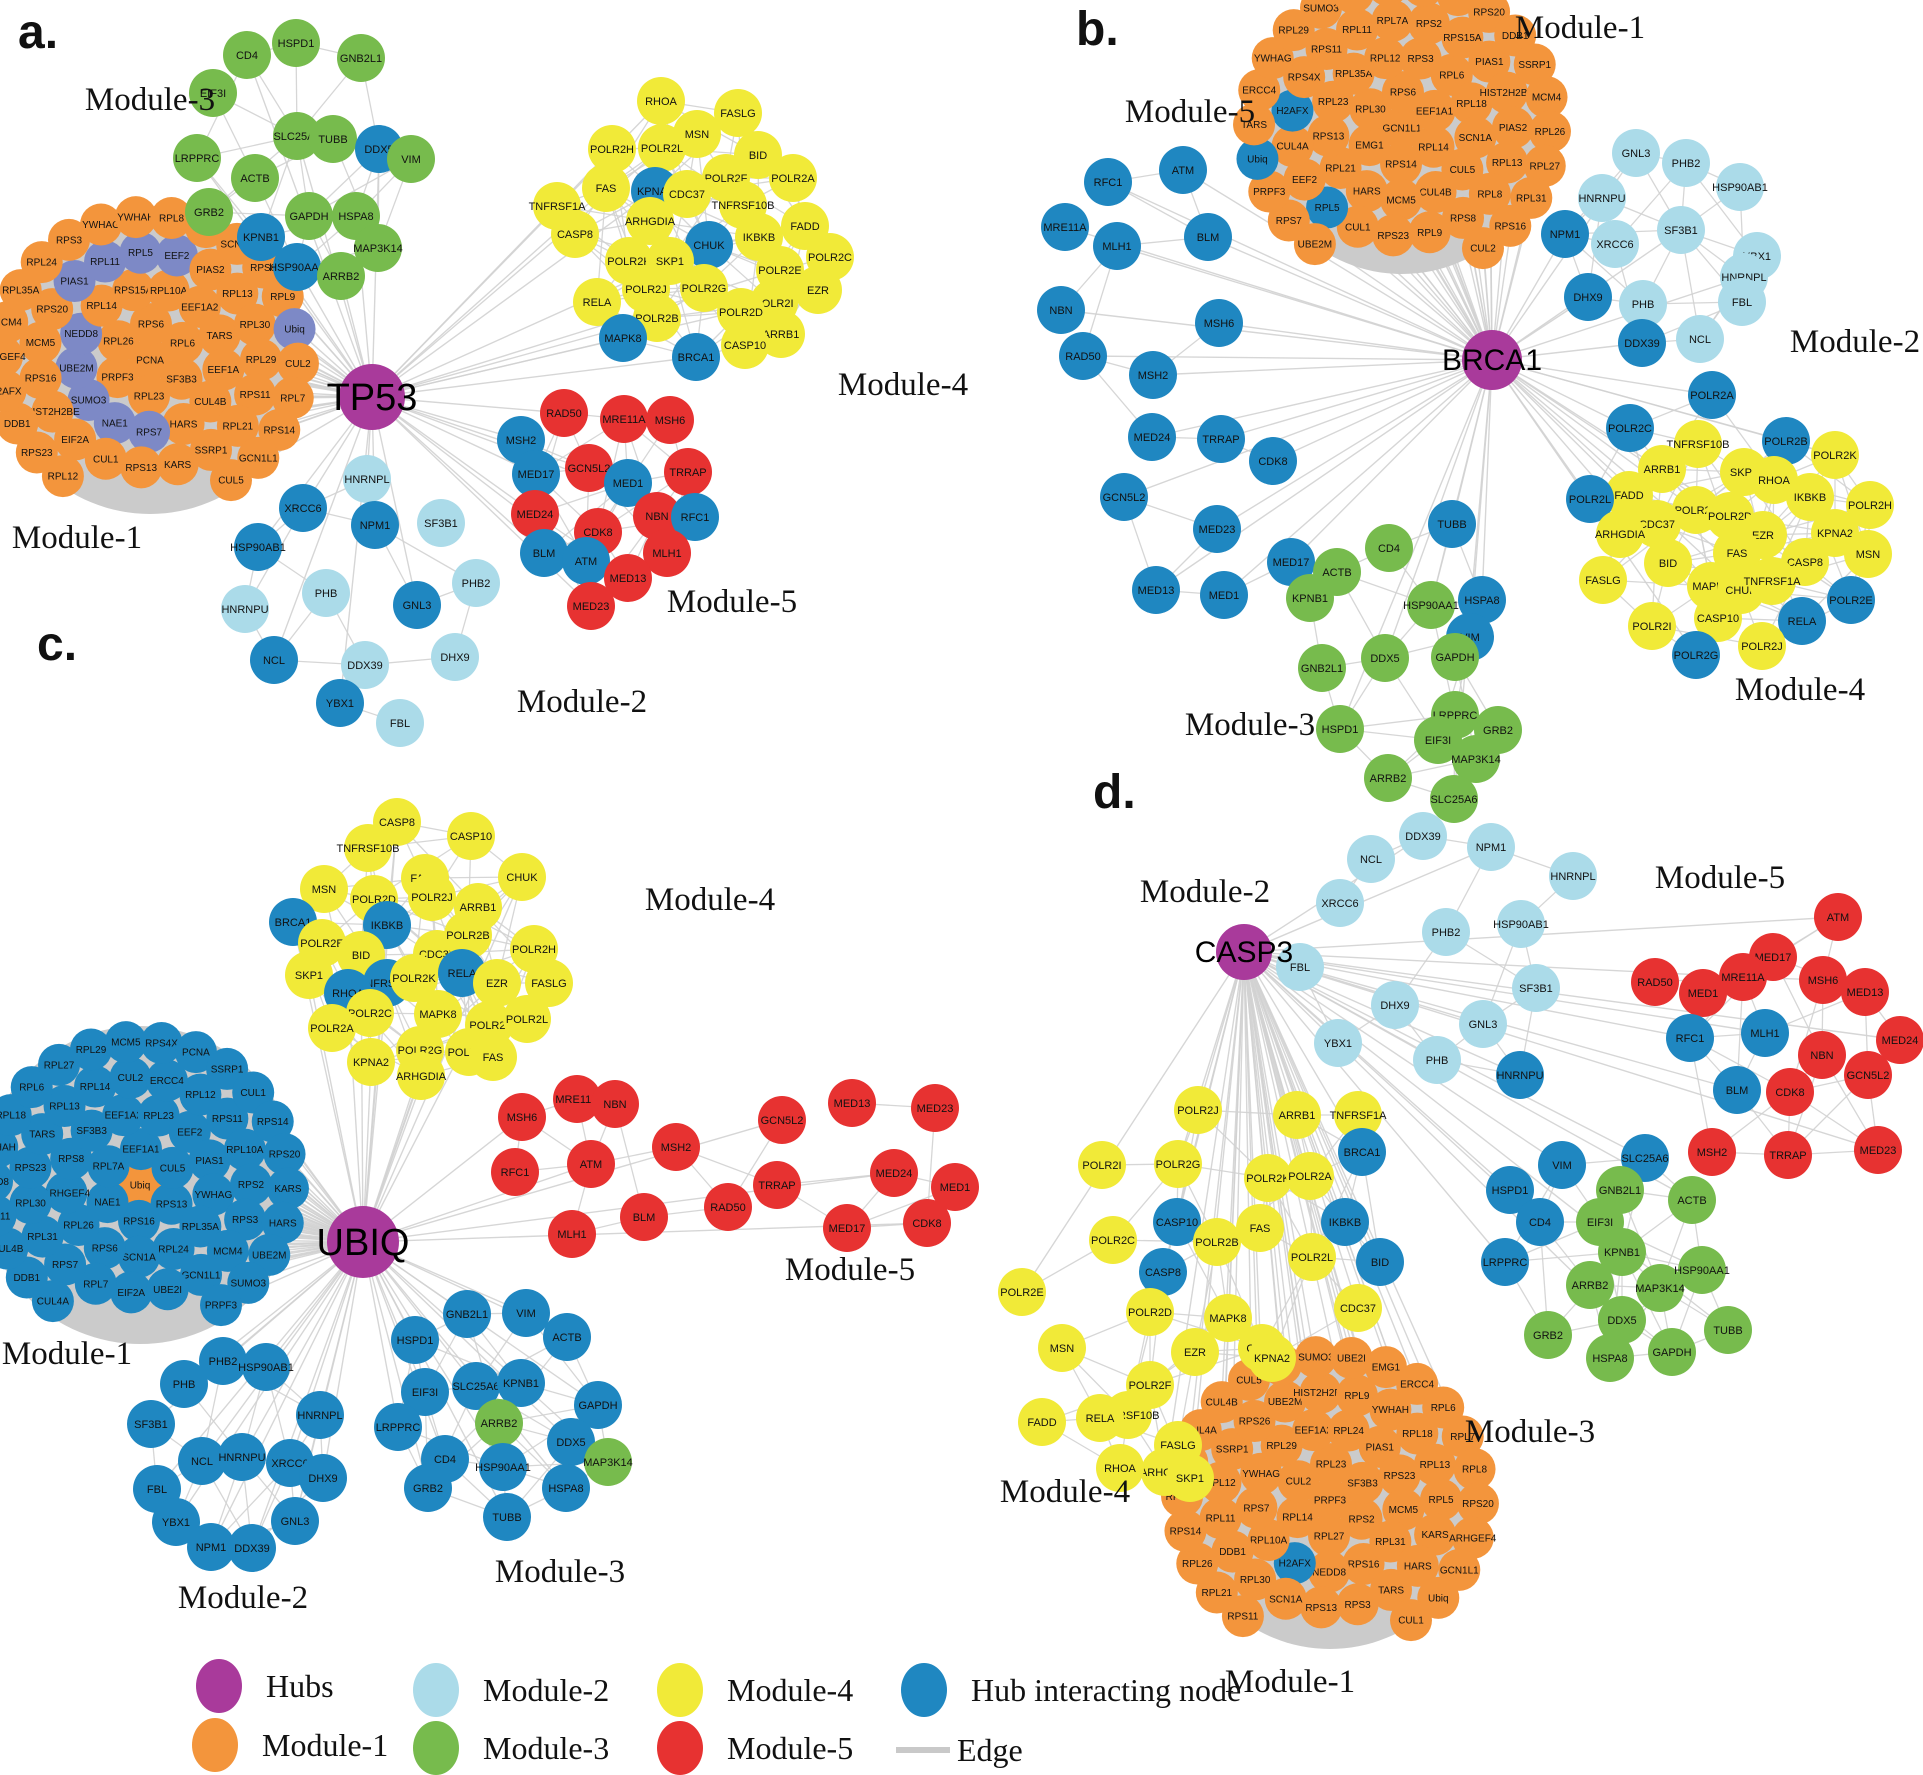 The width and height of the screenshot is (1923, 1775). Describe the element at coordinates (1431, 605) in the screenshot. I see `node-HSP90AA1: HSP90AA1` at that location.